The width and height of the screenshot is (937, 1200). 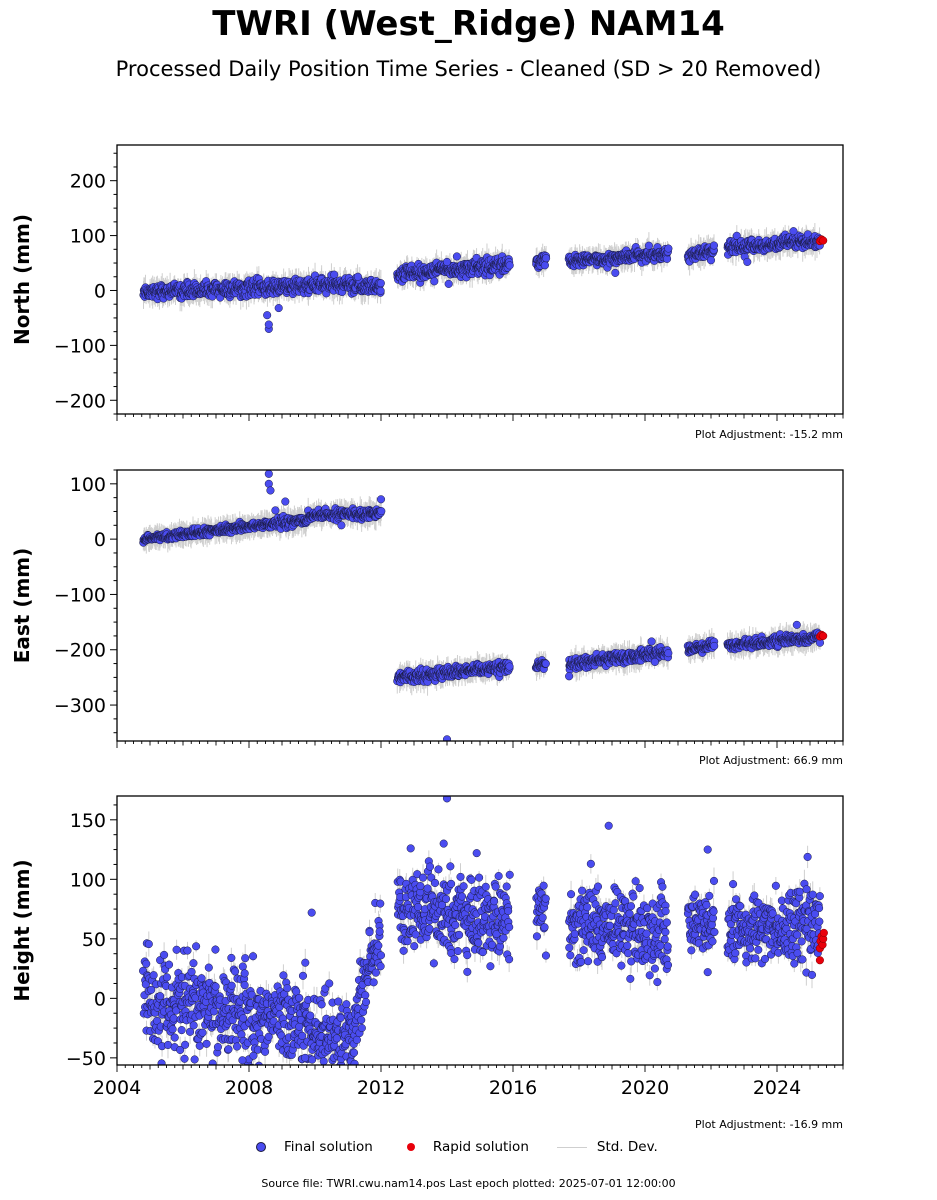 What do you see at coordinates (88, 182) in the screenshot?
I see `y-tick-label: 200` at bounding box center [88, 182].